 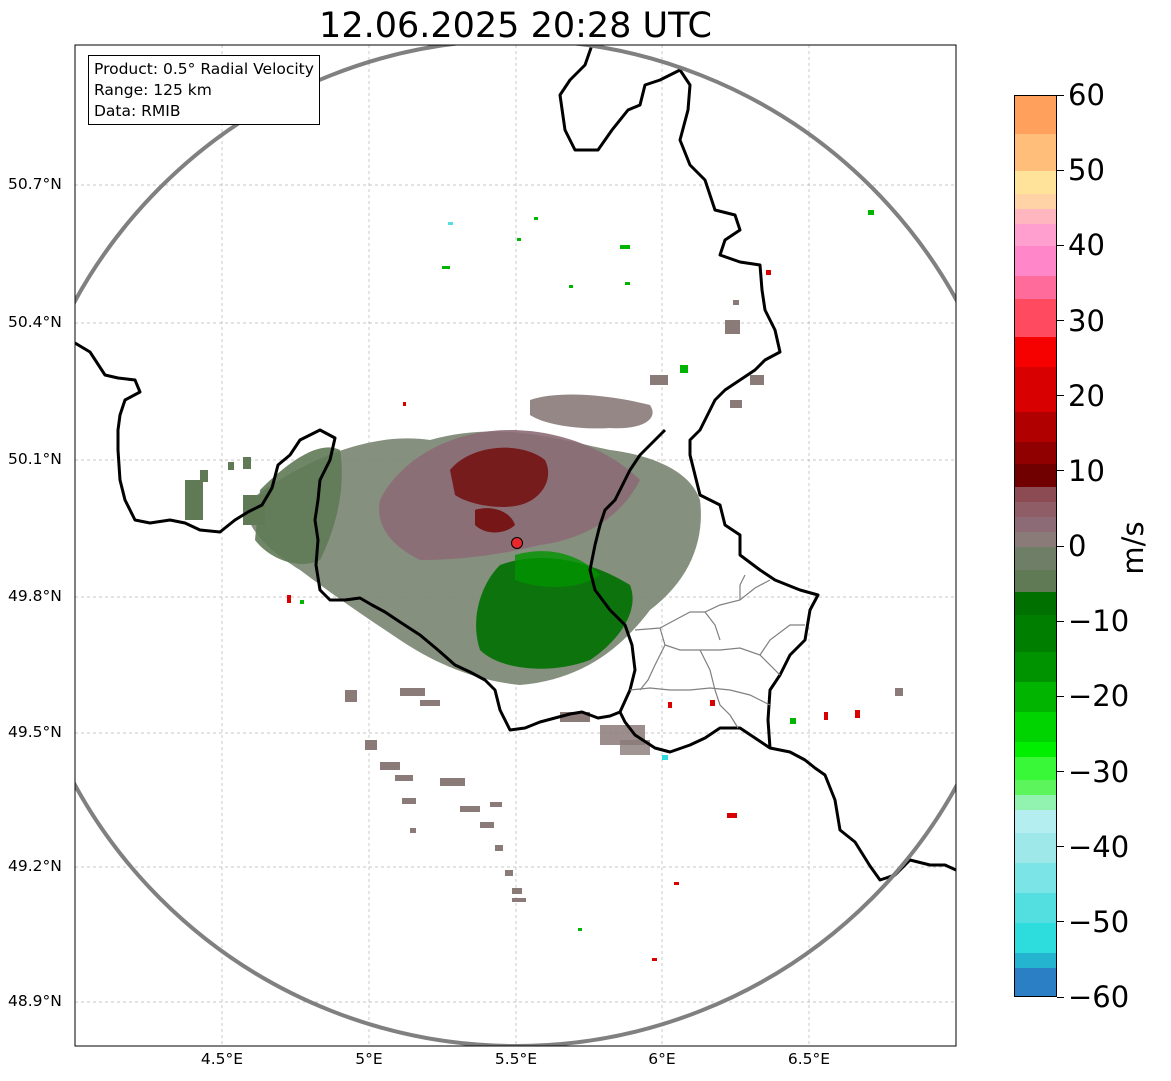 I want to click on radar-site-marker, so click(x=517, y=543).